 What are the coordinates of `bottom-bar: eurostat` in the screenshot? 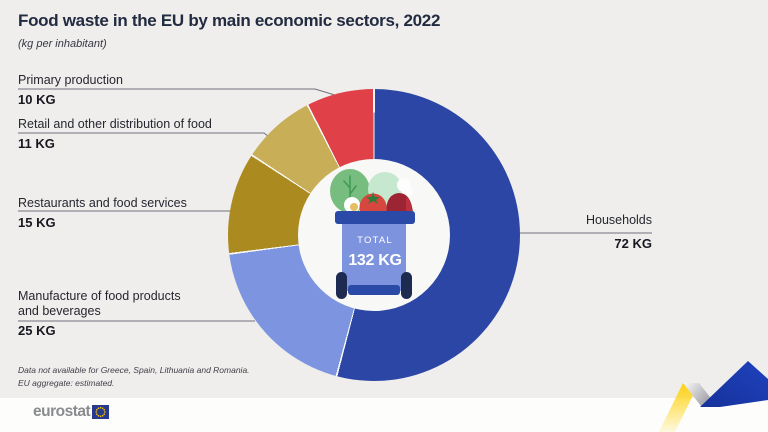 It's located at (384, 415).